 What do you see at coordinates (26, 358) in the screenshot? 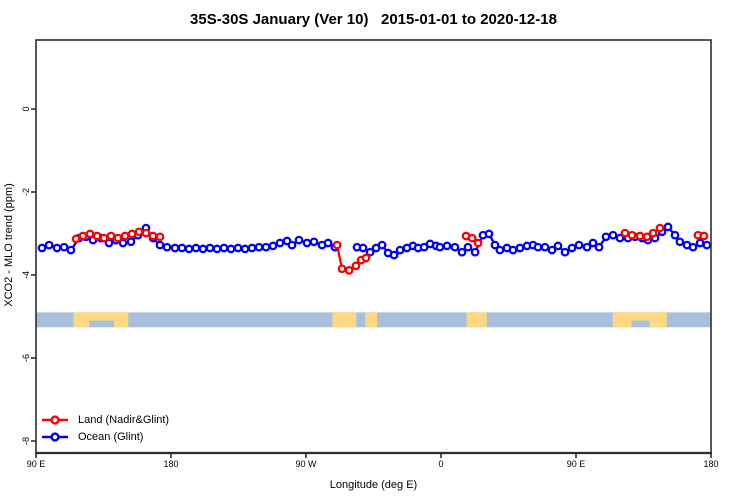
I see `y-tick-label: -6` at bounding box center [26, 358].